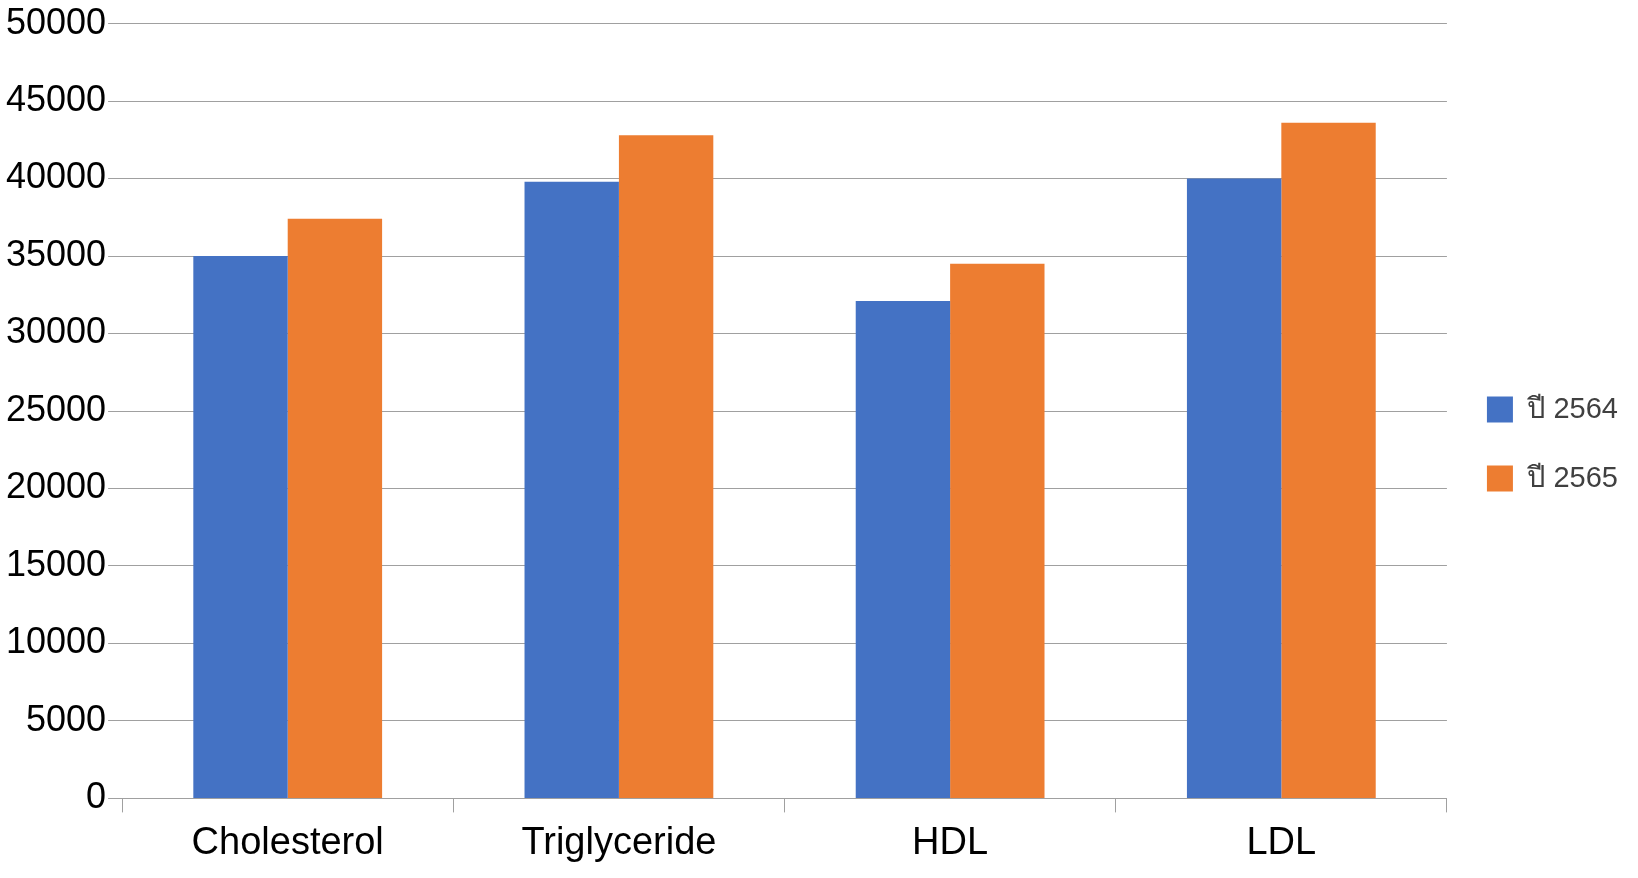  Describe the element at coordinates (96, 796) in the screenshot. I see `y-tick-label: 0` at that location.